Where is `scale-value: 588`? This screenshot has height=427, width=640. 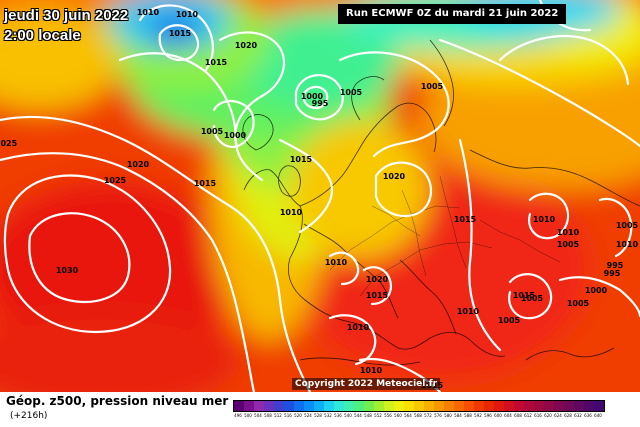 scale-value: 588 is located at coordinates (468, 415).